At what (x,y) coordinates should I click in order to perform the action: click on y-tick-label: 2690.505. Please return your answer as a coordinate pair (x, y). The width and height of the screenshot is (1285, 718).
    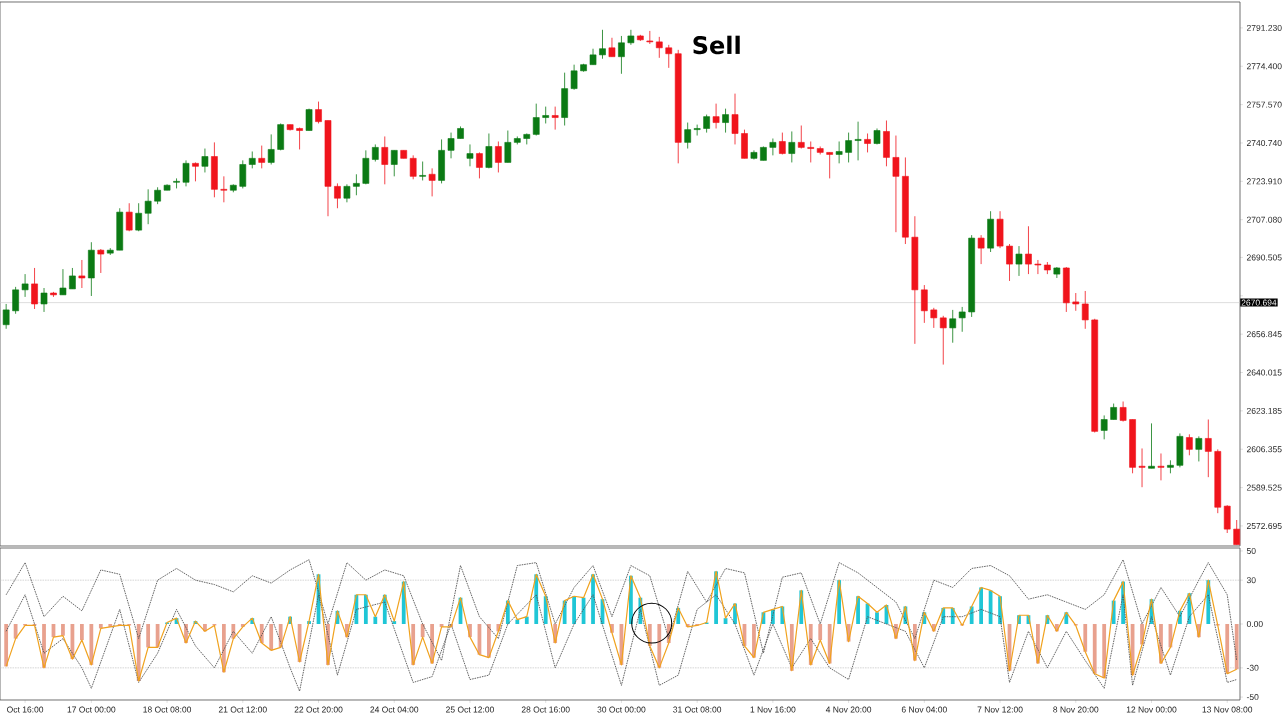
    Looking at the image, I should click on (1264, 257).